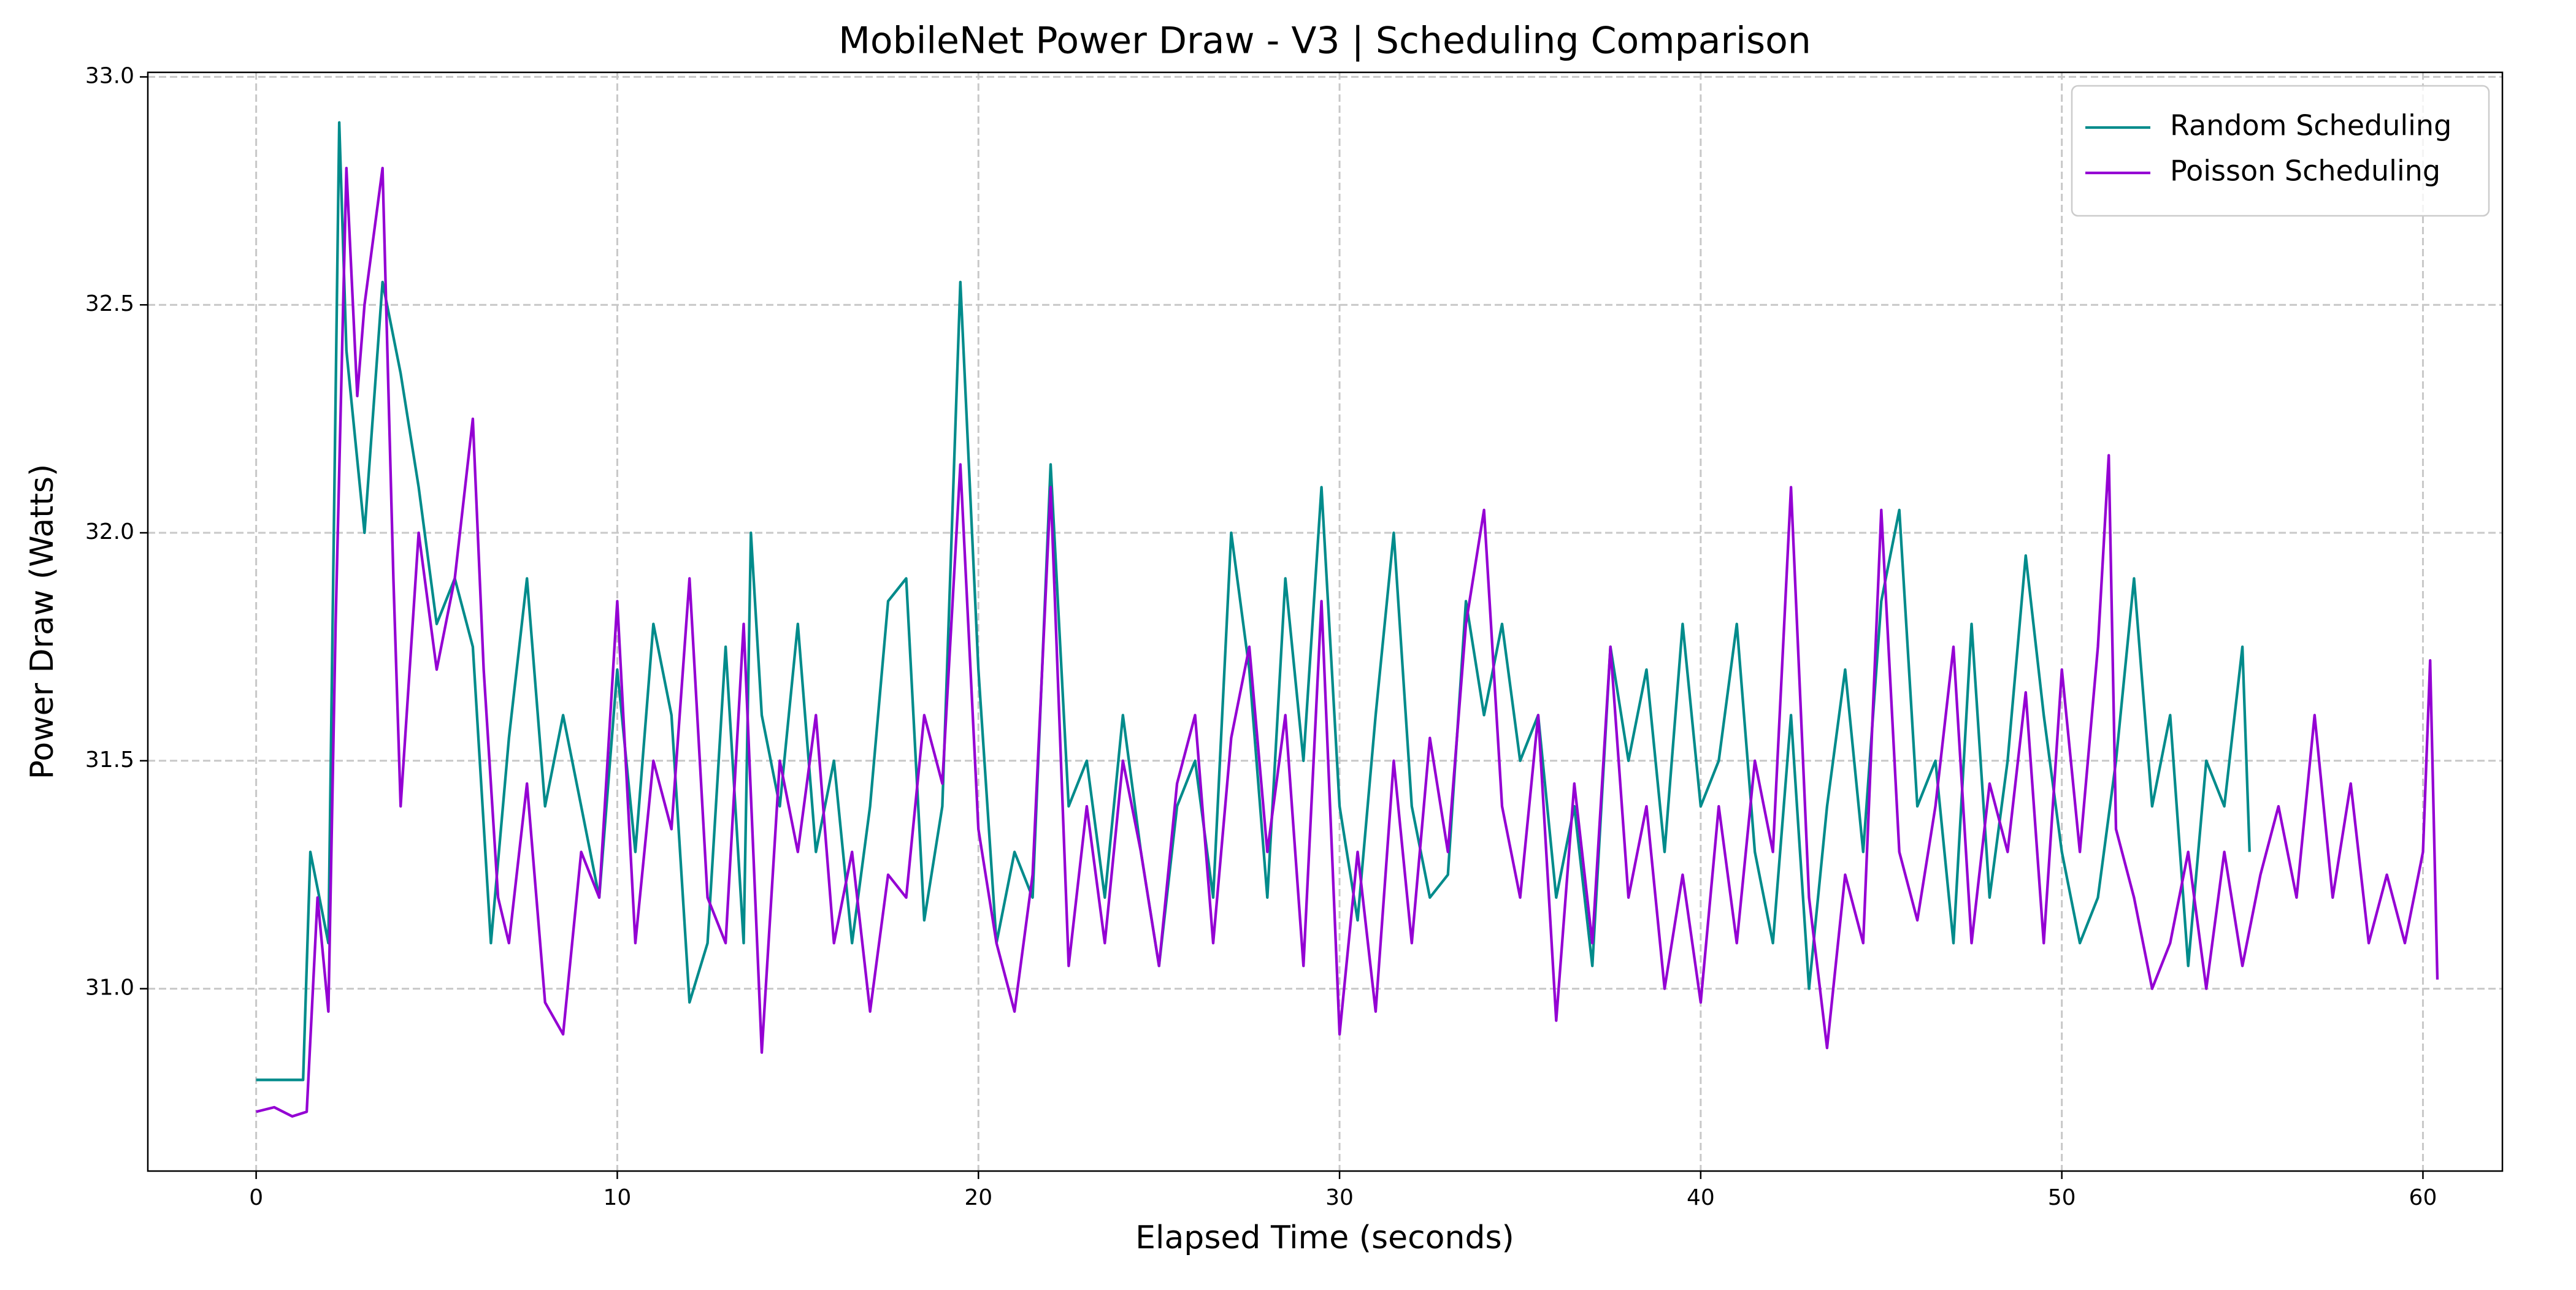  I want to click on x-tick-label: 30, so click(1339, 1197).